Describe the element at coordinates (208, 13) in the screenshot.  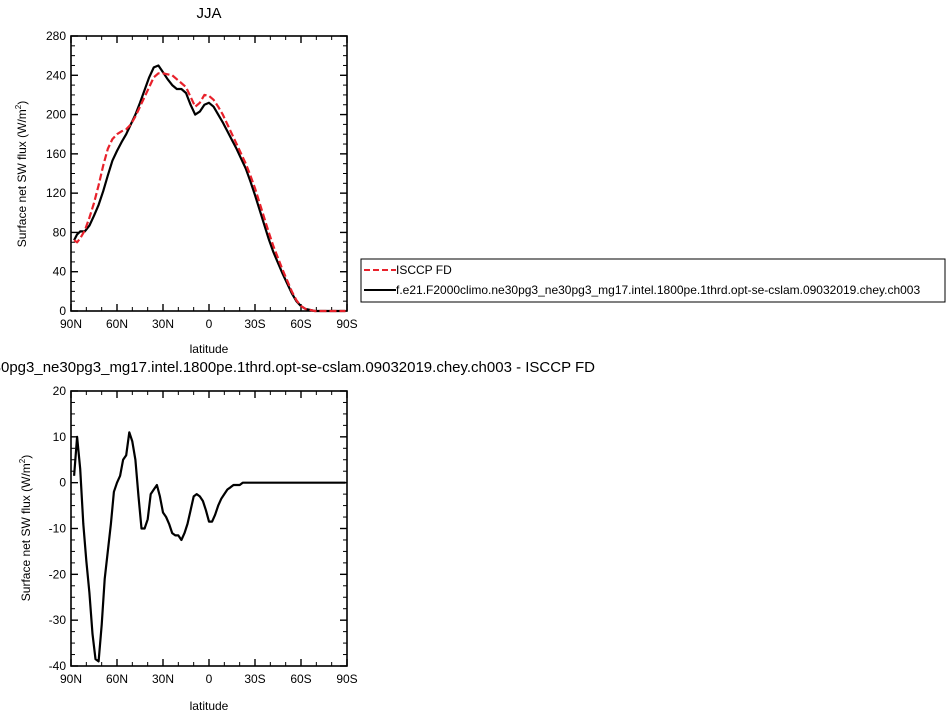
I see `top-chart-title: JJA` at that location.